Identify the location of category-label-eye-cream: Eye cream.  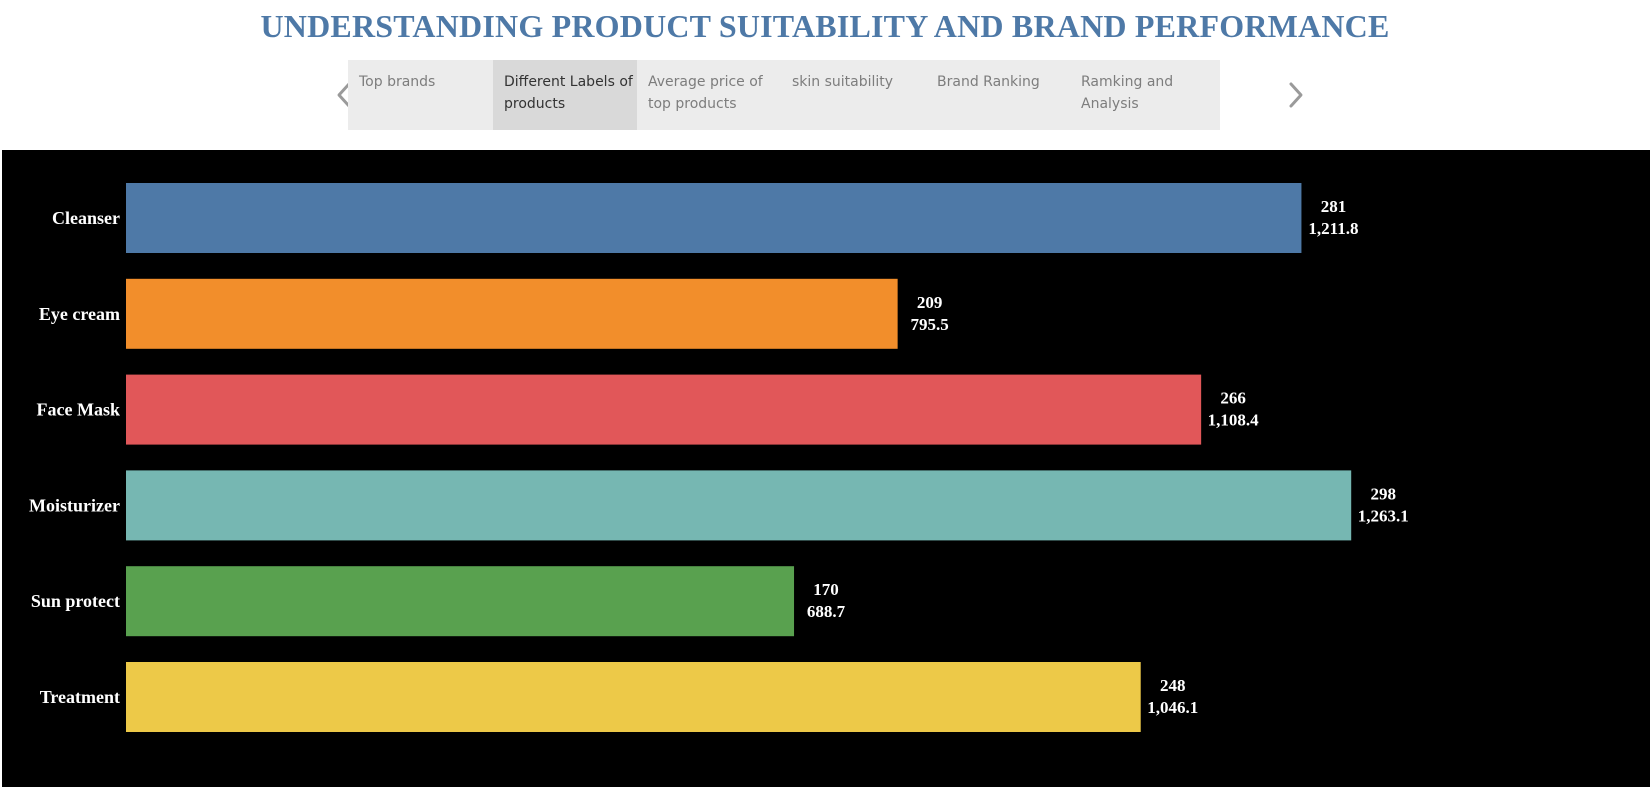
(79, 314).